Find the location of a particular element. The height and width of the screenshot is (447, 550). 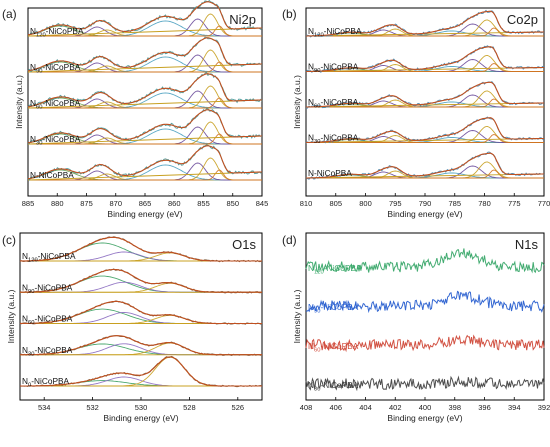

panel-label: (b) is located at coordinates (289, 14).